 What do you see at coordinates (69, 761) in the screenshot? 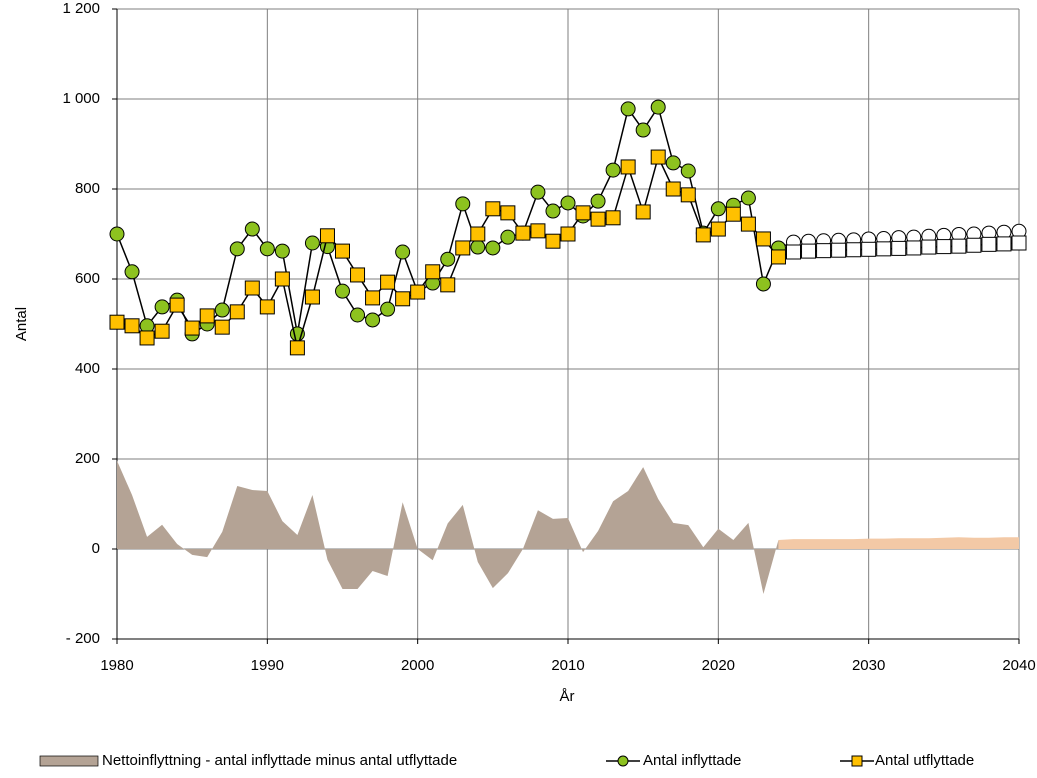
I see `legend-swatch` at bounding box center [69, 761].